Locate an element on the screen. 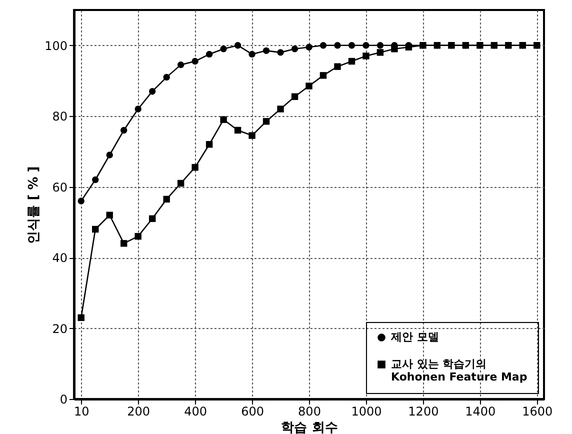  y-tick-label: 0 is located at coordinates (64, 399).